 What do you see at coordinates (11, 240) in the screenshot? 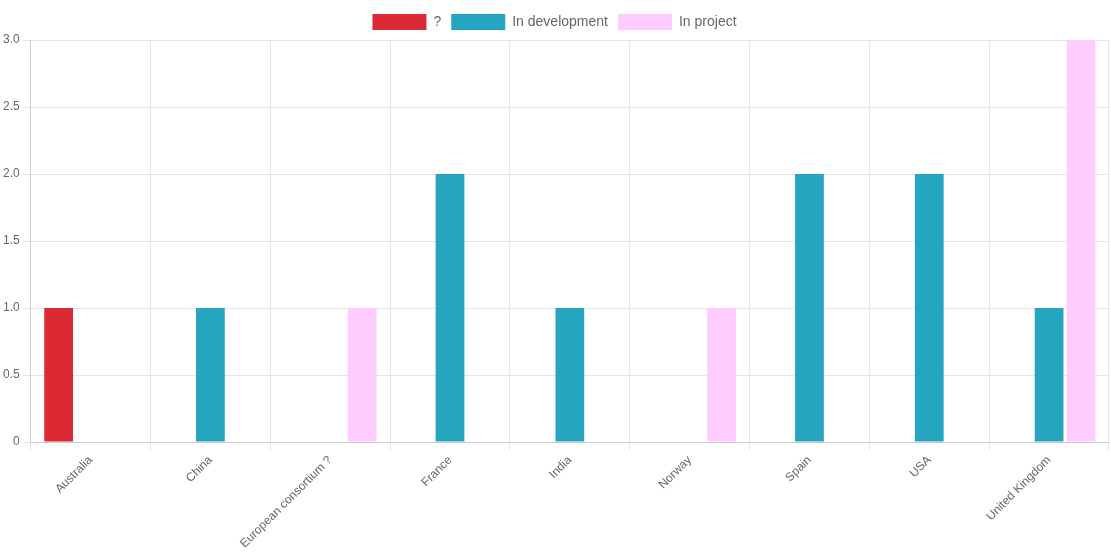
I see `y-tick-label: 1.5` at bounding box center [11, 240].